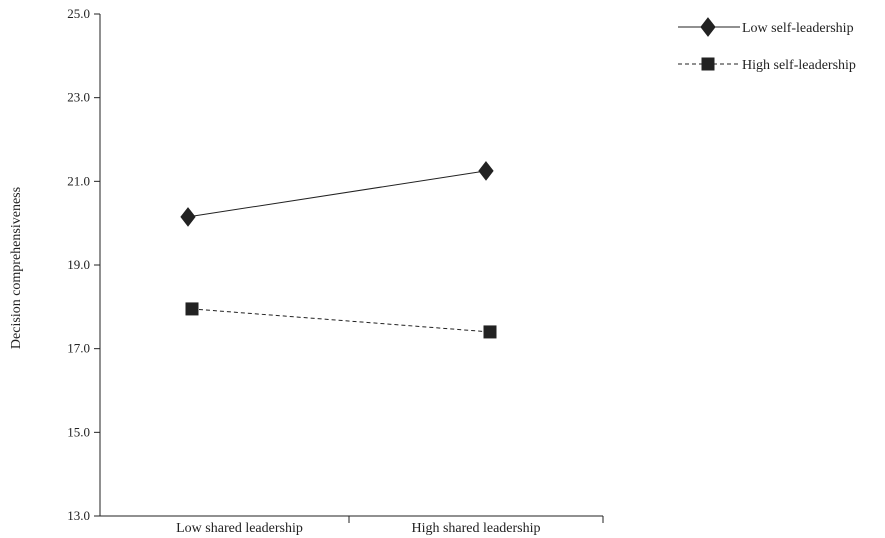 The height and width of the screenshot is (538, 885). I want to click on legend-label: Low self-leadership, so click(798, 28).